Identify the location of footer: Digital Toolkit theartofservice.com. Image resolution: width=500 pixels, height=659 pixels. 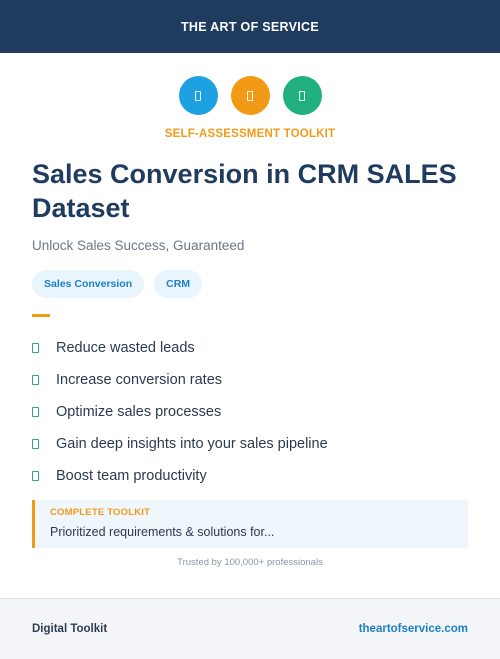
(250, 628).